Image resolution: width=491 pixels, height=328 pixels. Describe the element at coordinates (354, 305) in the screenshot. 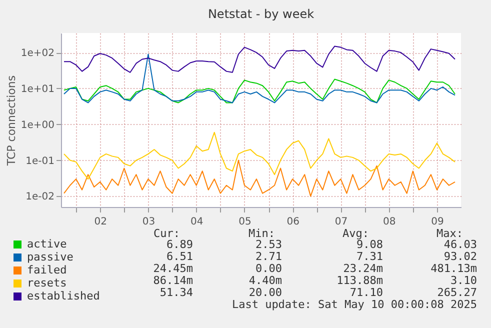

I see `text: Last update: Sat May 10 00:00:08 2025` at that location.